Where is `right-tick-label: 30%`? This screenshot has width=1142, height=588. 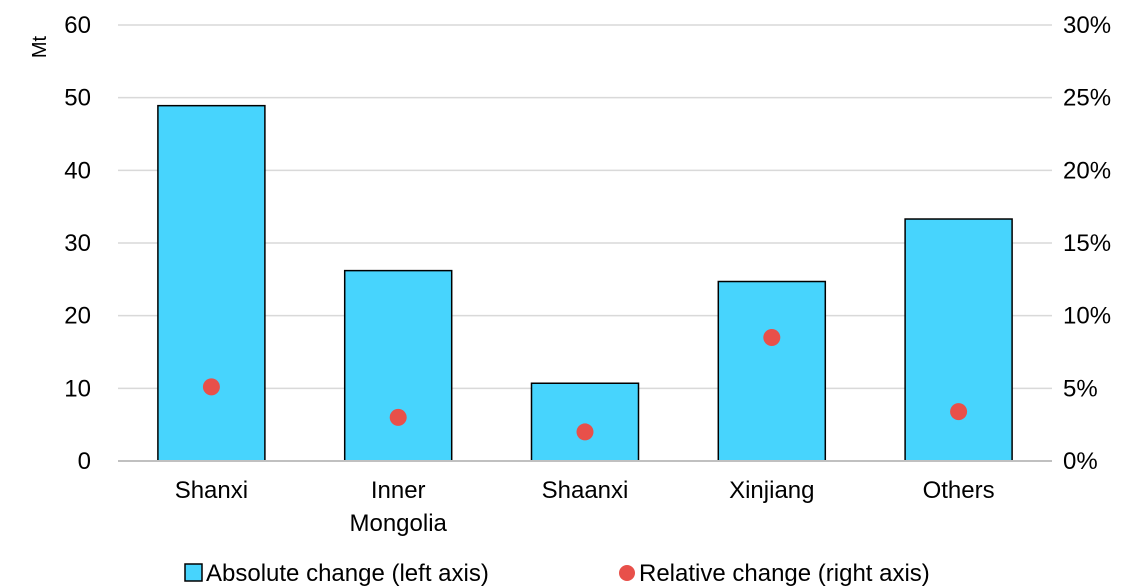 right-tick-label: 30% is located at coordinates (1087, 25).